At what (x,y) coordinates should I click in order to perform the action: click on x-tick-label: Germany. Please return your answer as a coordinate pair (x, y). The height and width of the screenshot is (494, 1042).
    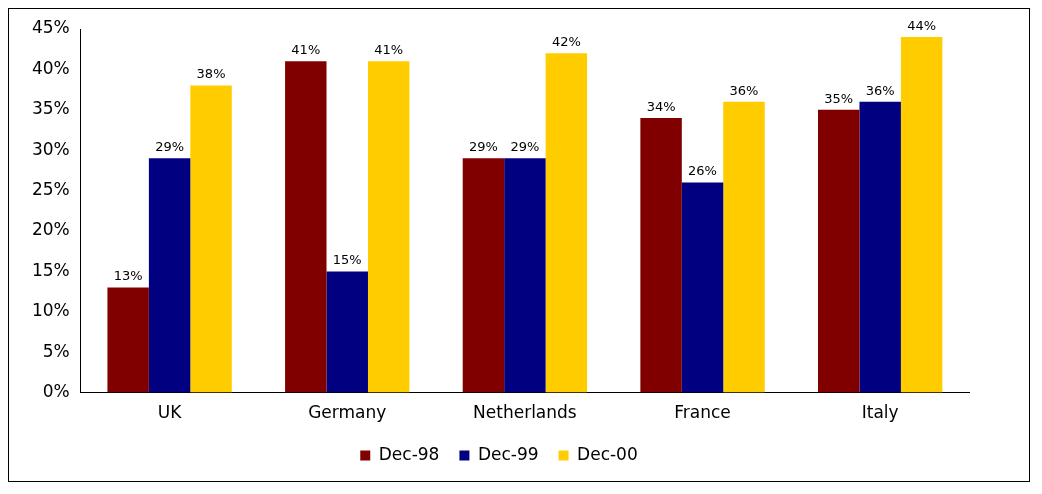
    Looking at the image, I should click on (347, 412).